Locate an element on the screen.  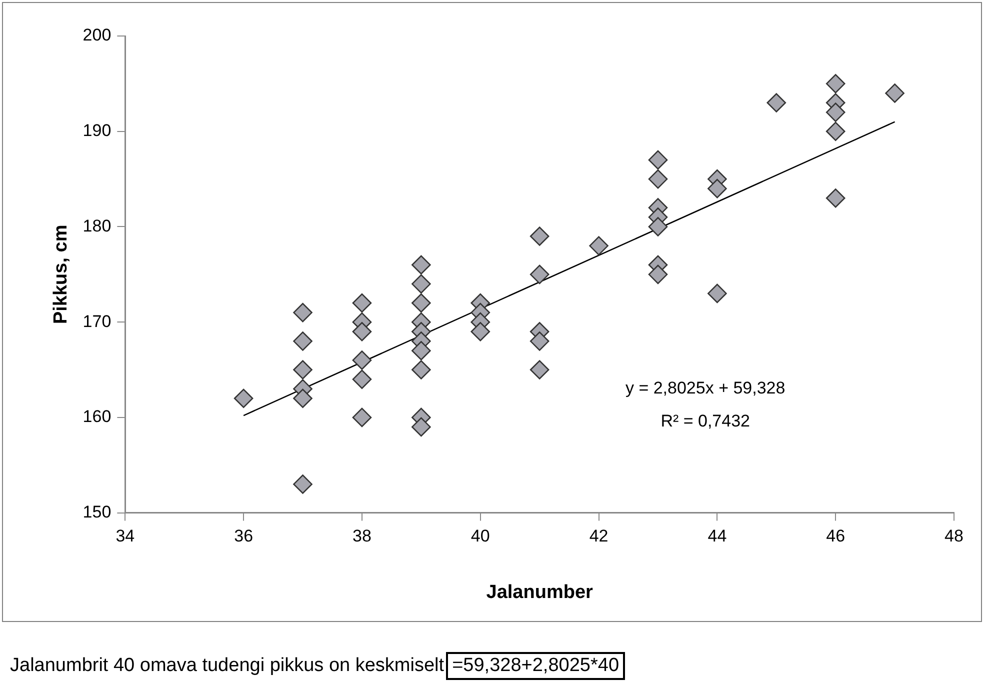
x-tick-label: 36 is located at coordinates (244, 536).